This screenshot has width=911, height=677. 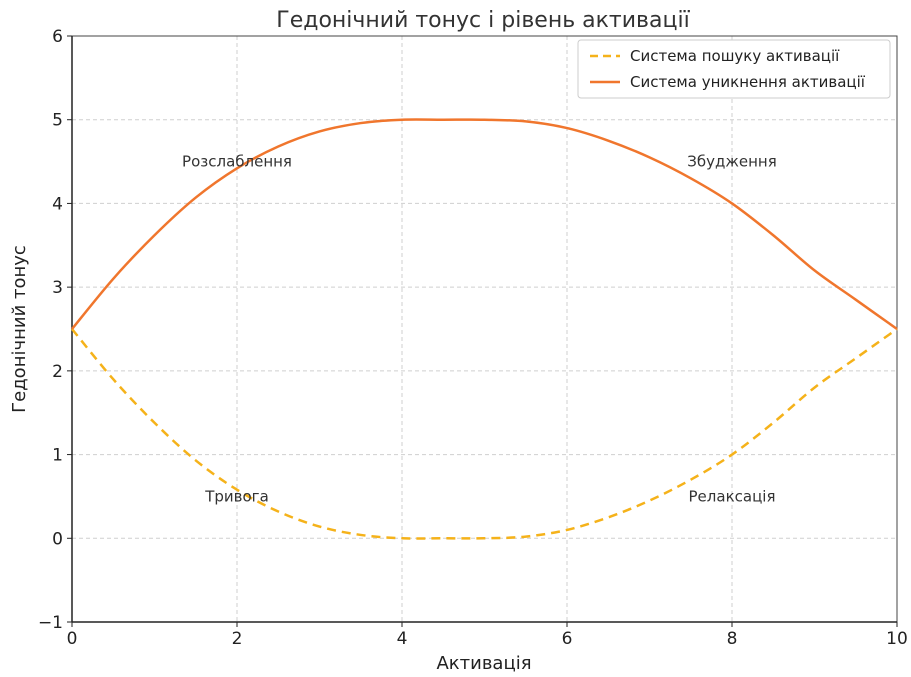 I want to click on x-tick-label: 8, so click(x=732, y=639).